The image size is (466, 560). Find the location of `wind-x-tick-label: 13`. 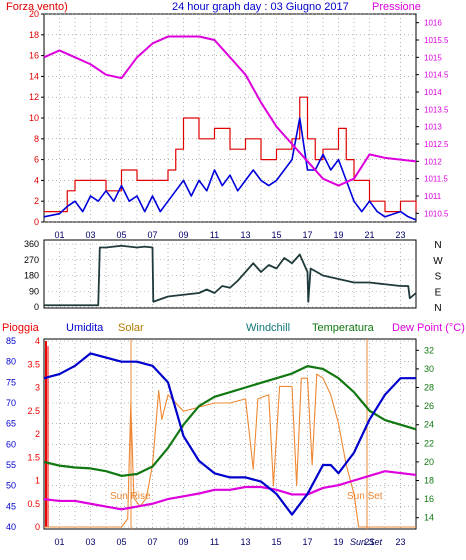

wind-x-tick-label: 13 is located at coordinates (245, 235).